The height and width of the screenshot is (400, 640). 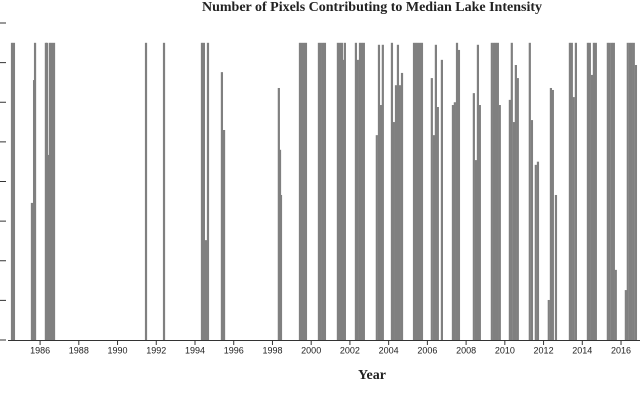 What do you see at coordinates (505, 350) in the screenshot?
I see `x-tick-label: 2010` at bounding box center [505, 350].